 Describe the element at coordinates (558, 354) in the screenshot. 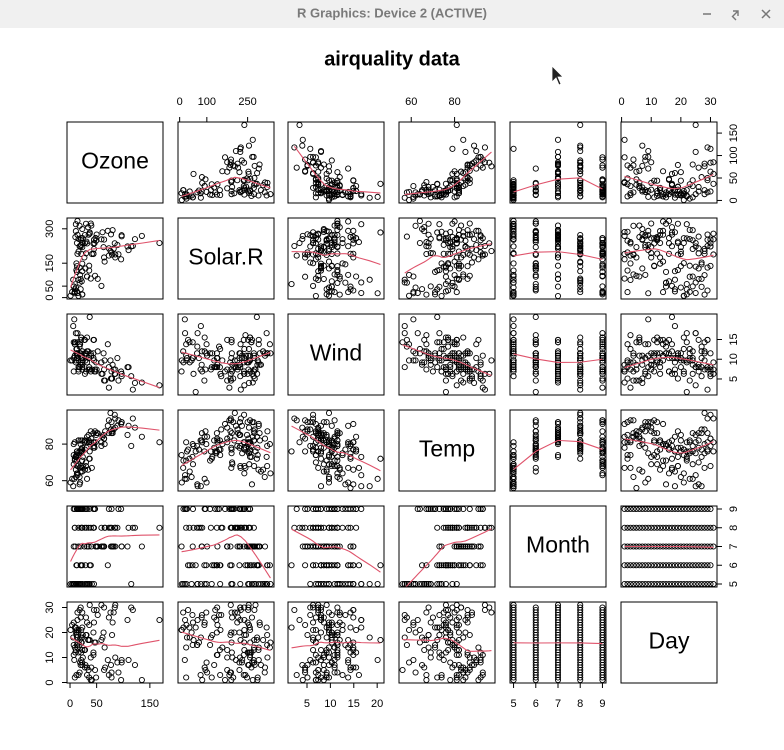

I see `panel` at that location.